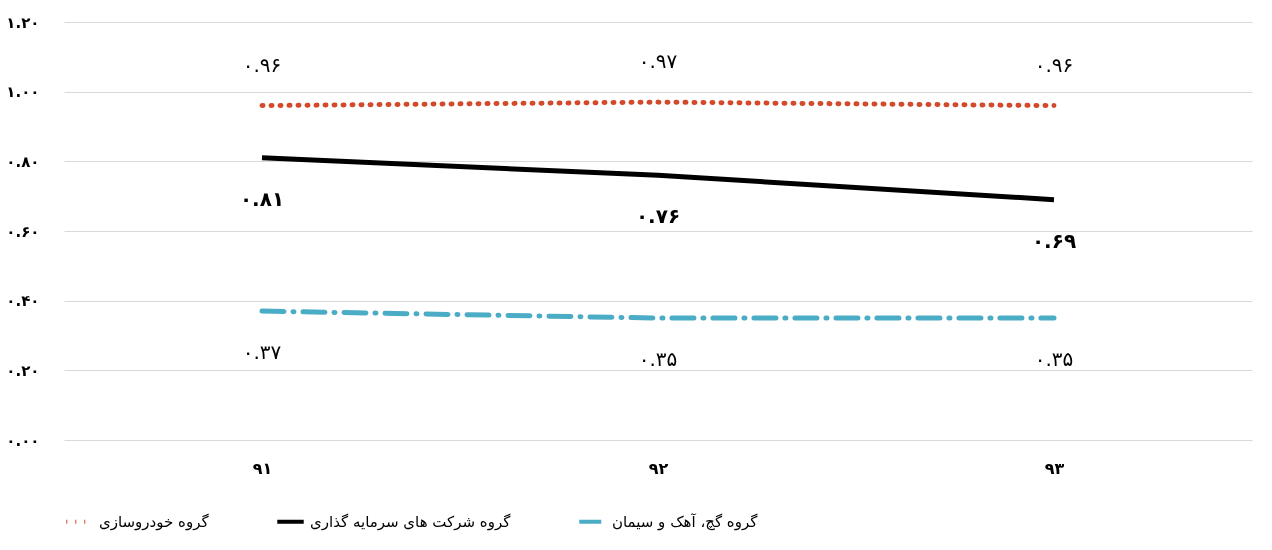 This screenshot has width=1272, height=550. I want to click on x-tick-label: ۹۲, so click(658, 468).